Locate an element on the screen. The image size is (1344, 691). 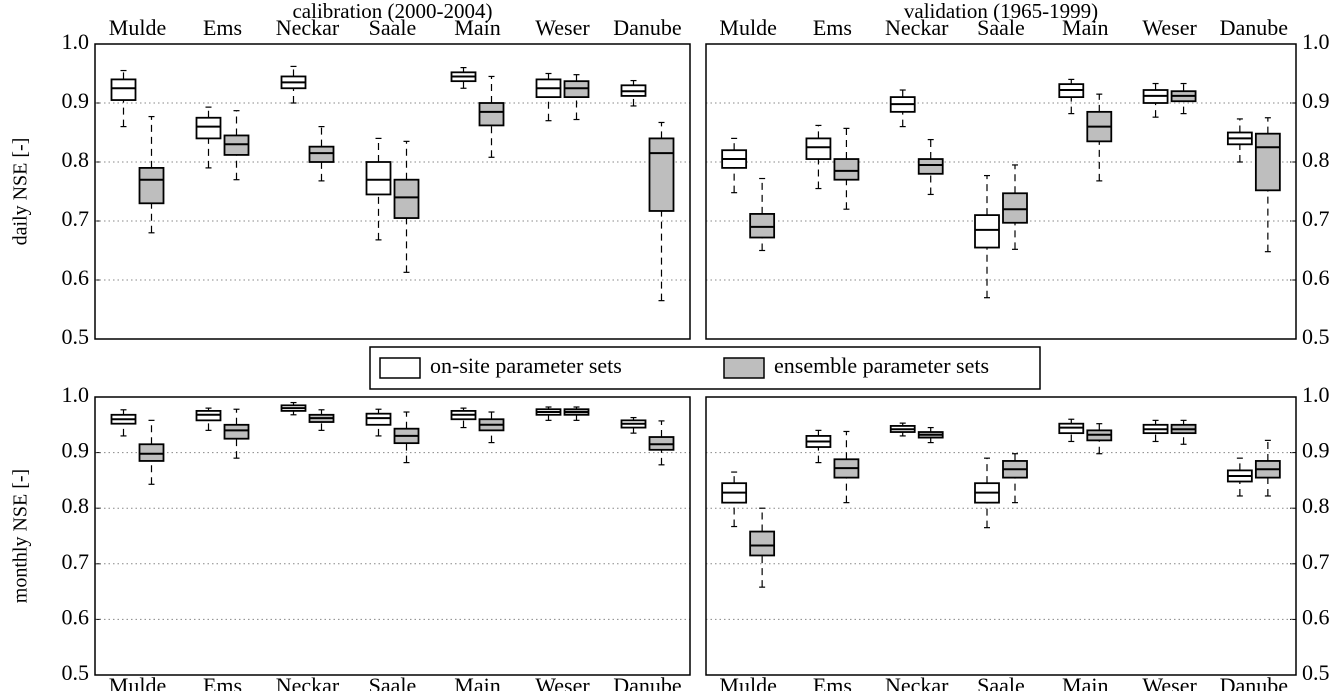
legend-label: ensemble parameter sets is located at coordinates (881, 365).